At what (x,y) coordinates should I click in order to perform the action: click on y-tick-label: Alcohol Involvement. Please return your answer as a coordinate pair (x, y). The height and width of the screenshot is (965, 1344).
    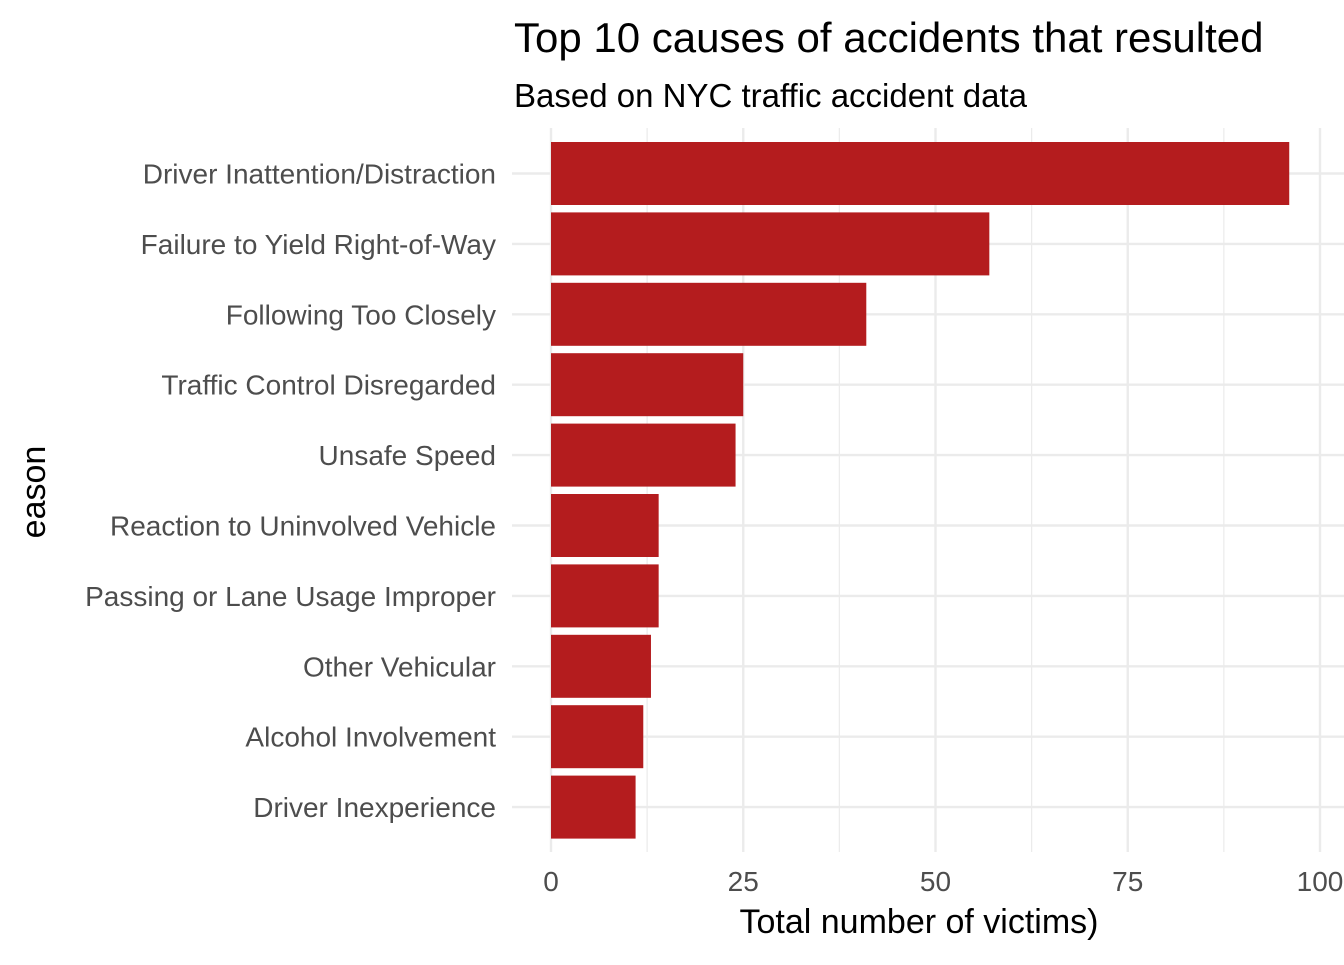
    Looking at the image, I should click on (370, 737).